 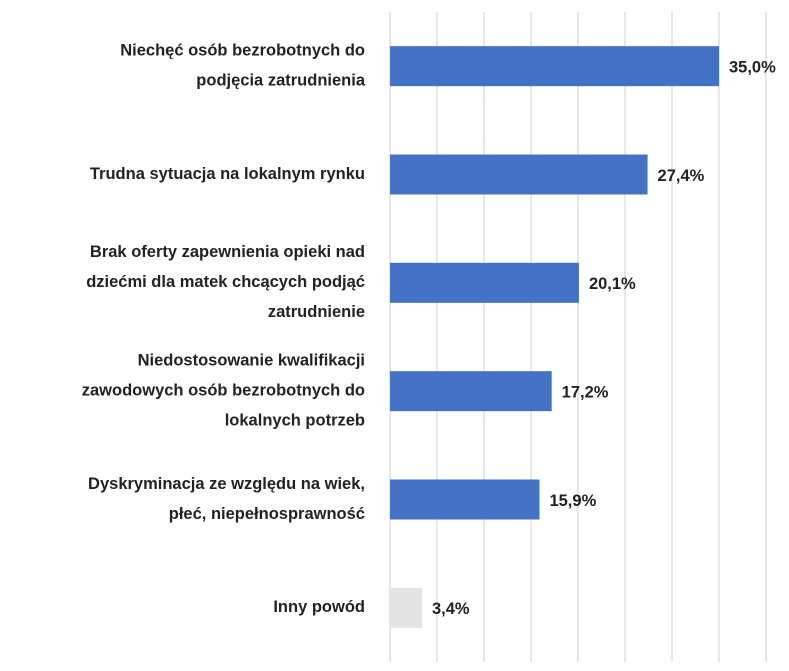 I want to click on category-label: płeć, niepełnosprawność, so click(x=267, y=514).